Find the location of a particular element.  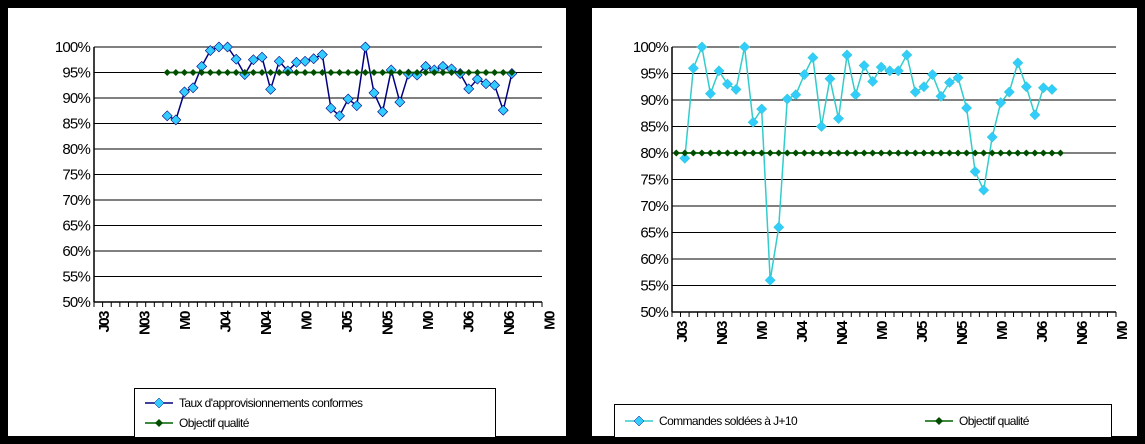

left-y-tick-label: 100% is located at coordinates (73, 47).